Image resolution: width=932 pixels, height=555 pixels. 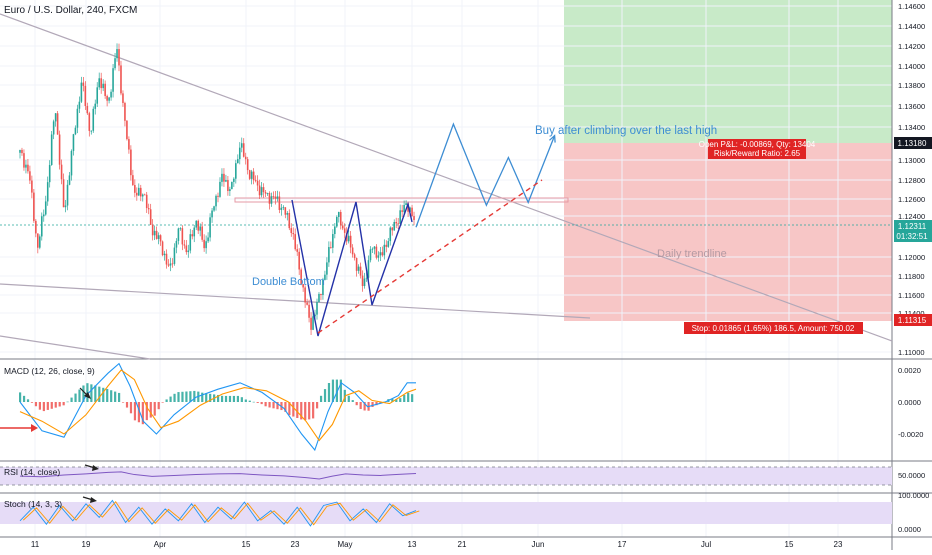 I want to click on price-tick-label: 1.14600, so click(x=911, y=6).